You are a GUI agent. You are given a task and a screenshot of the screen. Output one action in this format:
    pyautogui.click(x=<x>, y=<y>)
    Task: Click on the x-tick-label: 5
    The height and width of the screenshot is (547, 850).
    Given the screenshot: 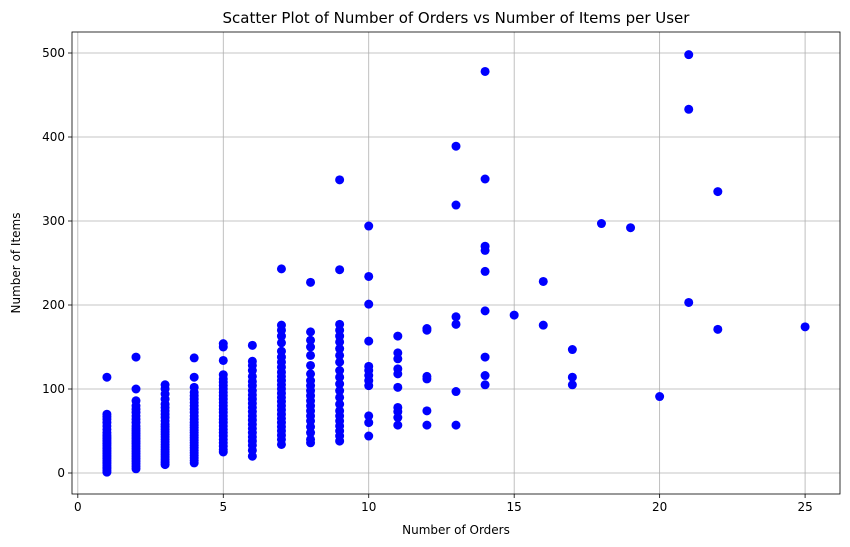 What is the action you would take?
    pyautogui.click(x=223, y=507)
    